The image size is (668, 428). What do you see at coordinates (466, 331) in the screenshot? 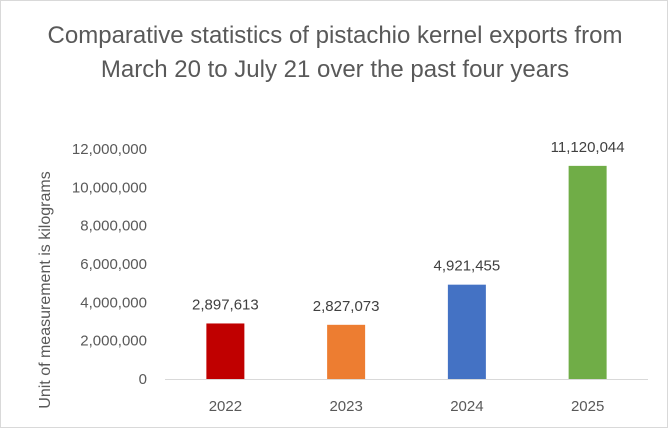
I see `bar-2024` at bounding box center [466, 331].